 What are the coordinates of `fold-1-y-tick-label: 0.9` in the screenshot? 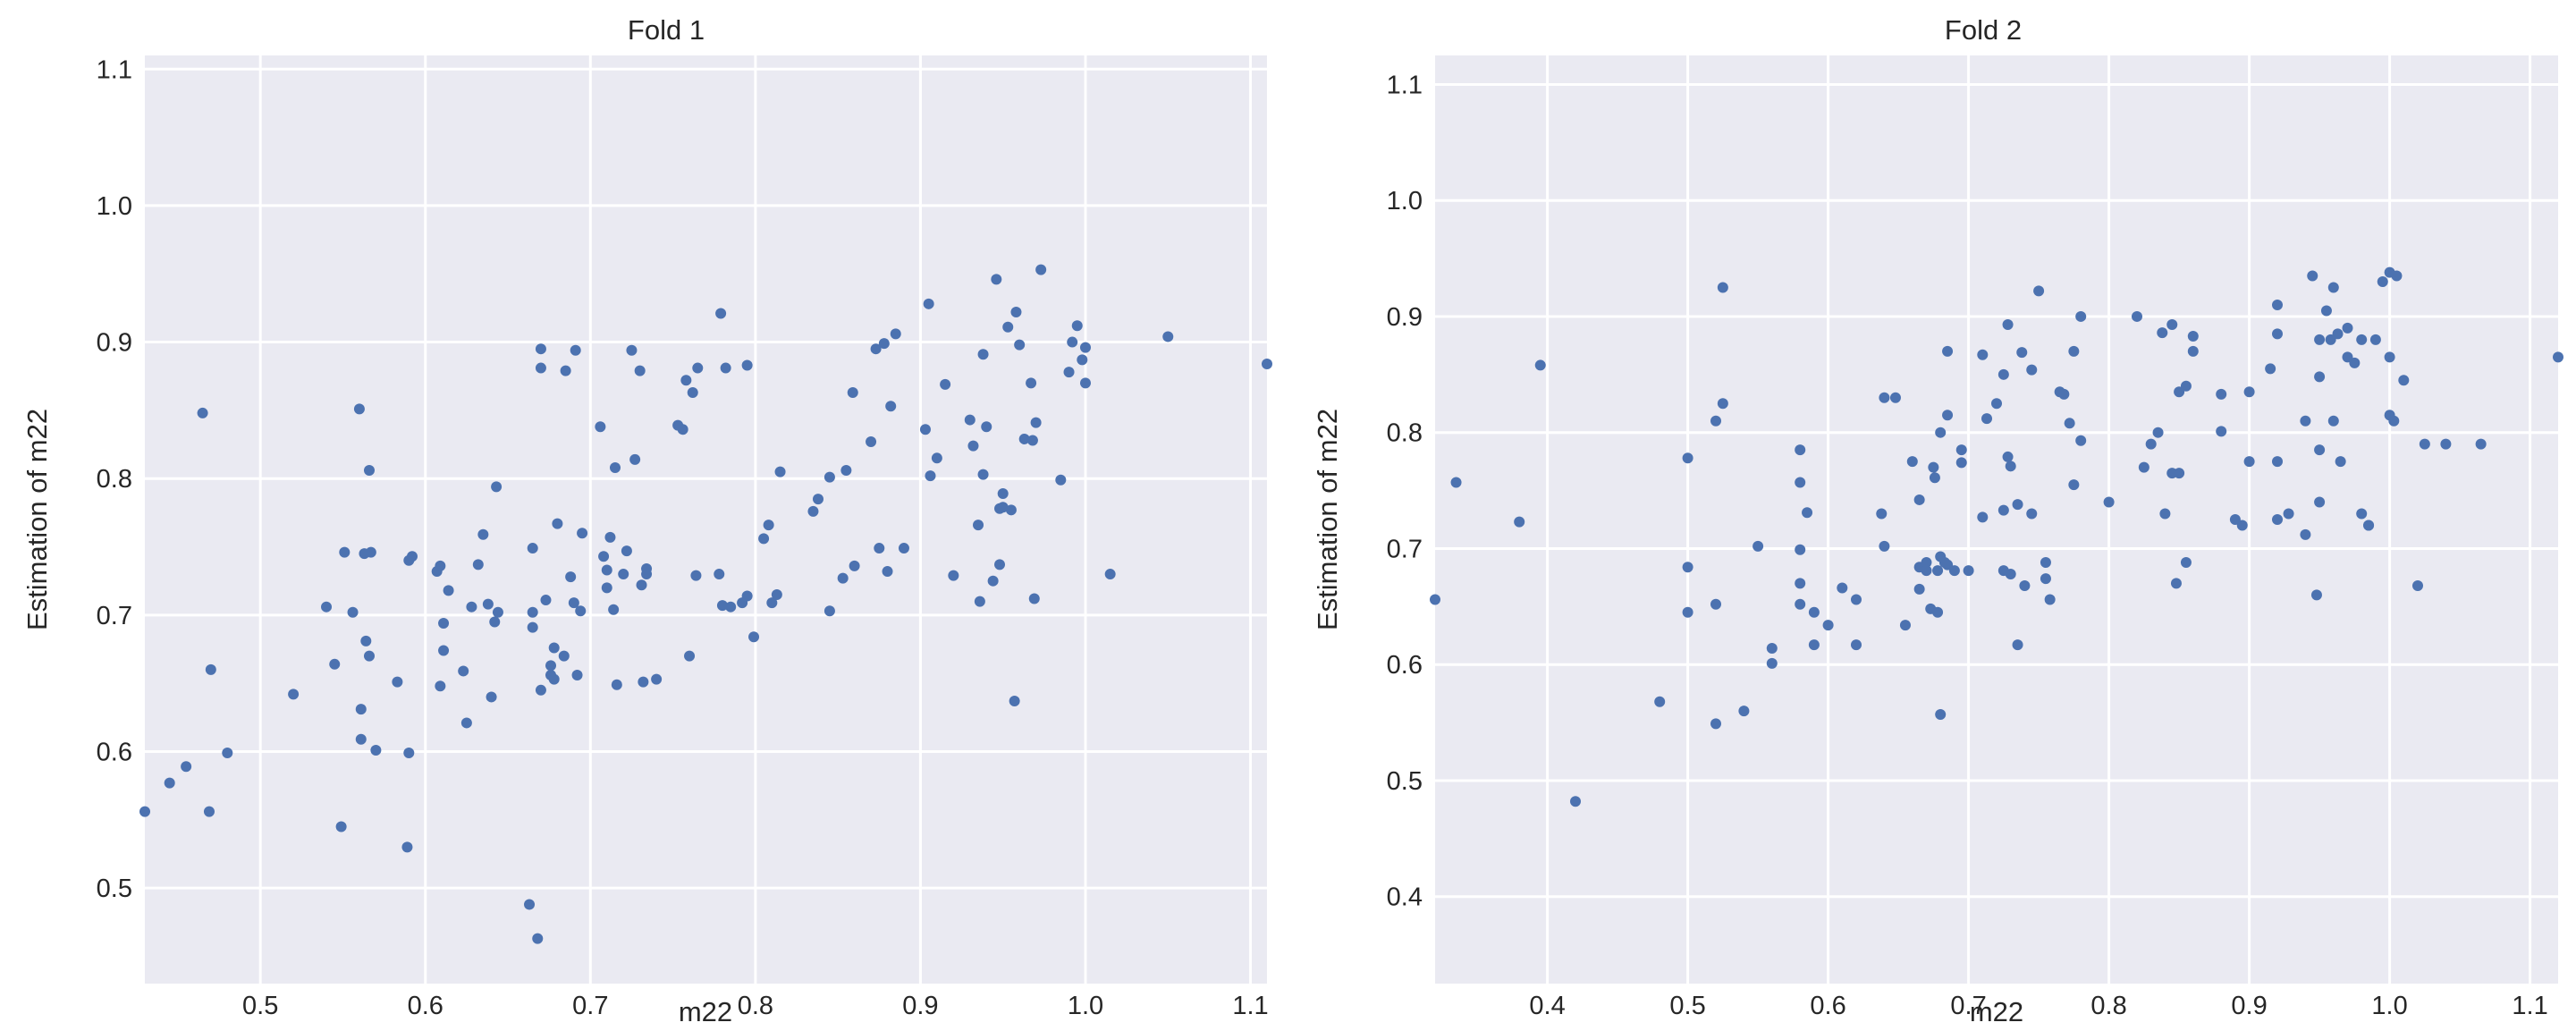 It's located at (114, 343).